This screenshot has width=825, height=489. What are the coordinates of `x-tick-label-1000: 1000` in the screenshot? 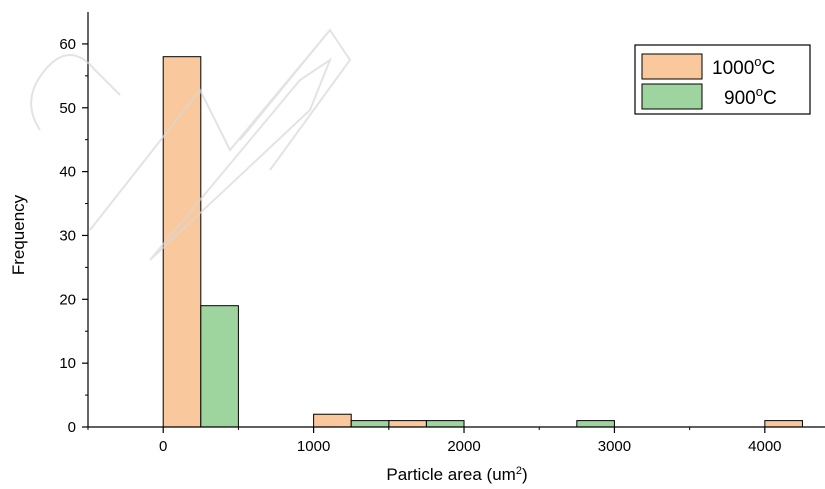 It's located at (313, 446).